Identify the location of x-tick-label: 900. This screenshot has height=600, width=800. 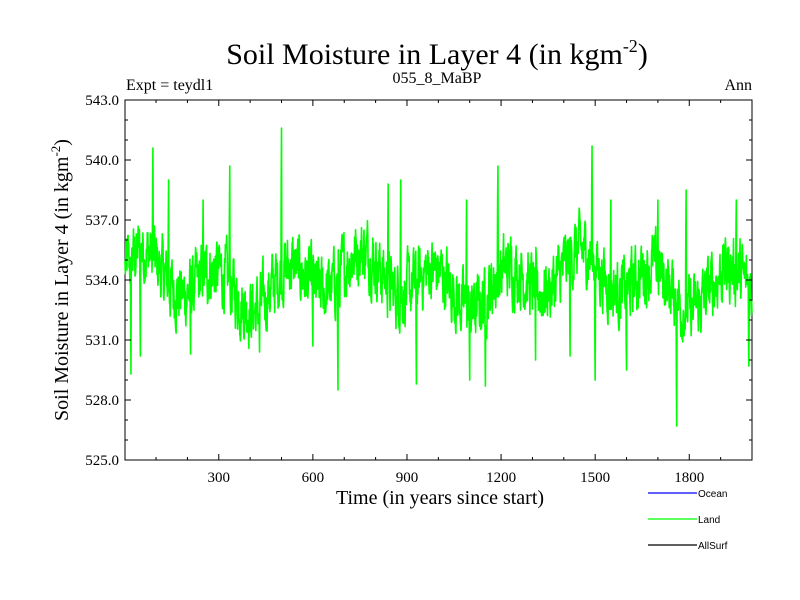
(407, 478).